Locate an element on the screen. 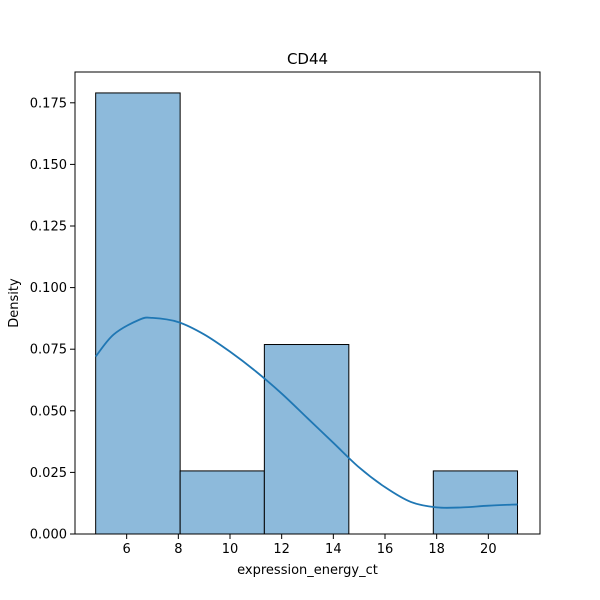 The image size is (600, 600). y-axis-ticks: 0.000 0.025 0.050 0.075 0.100 0.125 0.150 0.175 is located at coordinates (52, 319).